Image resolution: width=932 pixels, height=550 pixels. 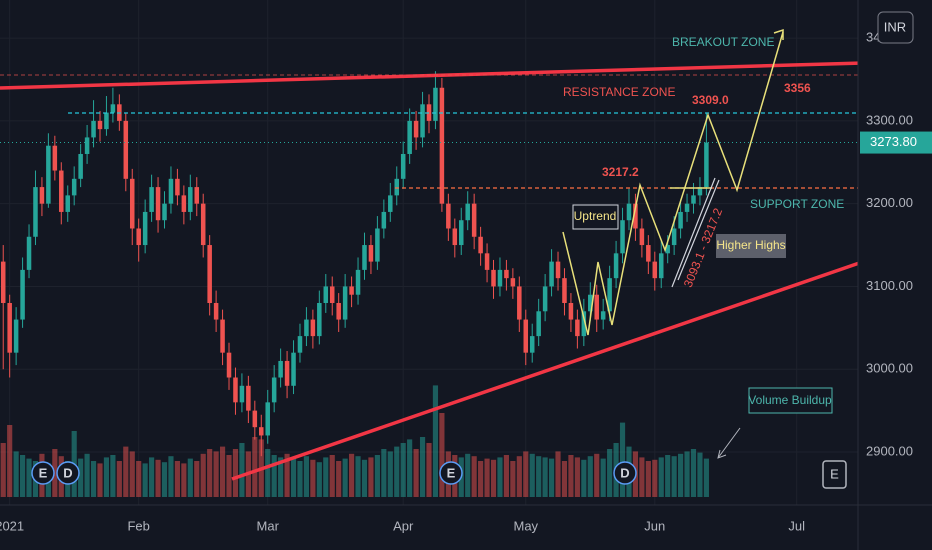 I want to click on currency-button, so click(x=895, y=27).